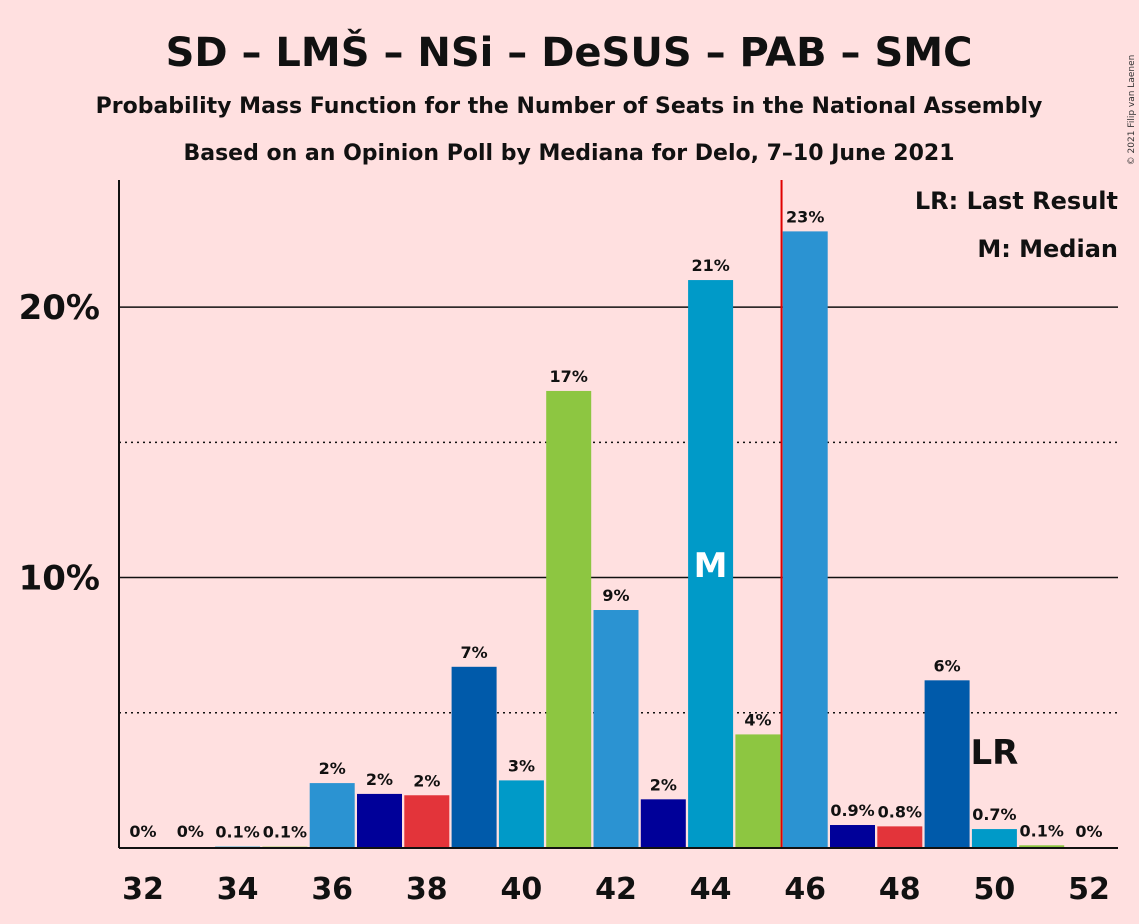 This screenshot has height=924, width=1139. Describe the element at coordinates (238, 889) in the screenshot. I see `x-tick-label: 34` at that location.